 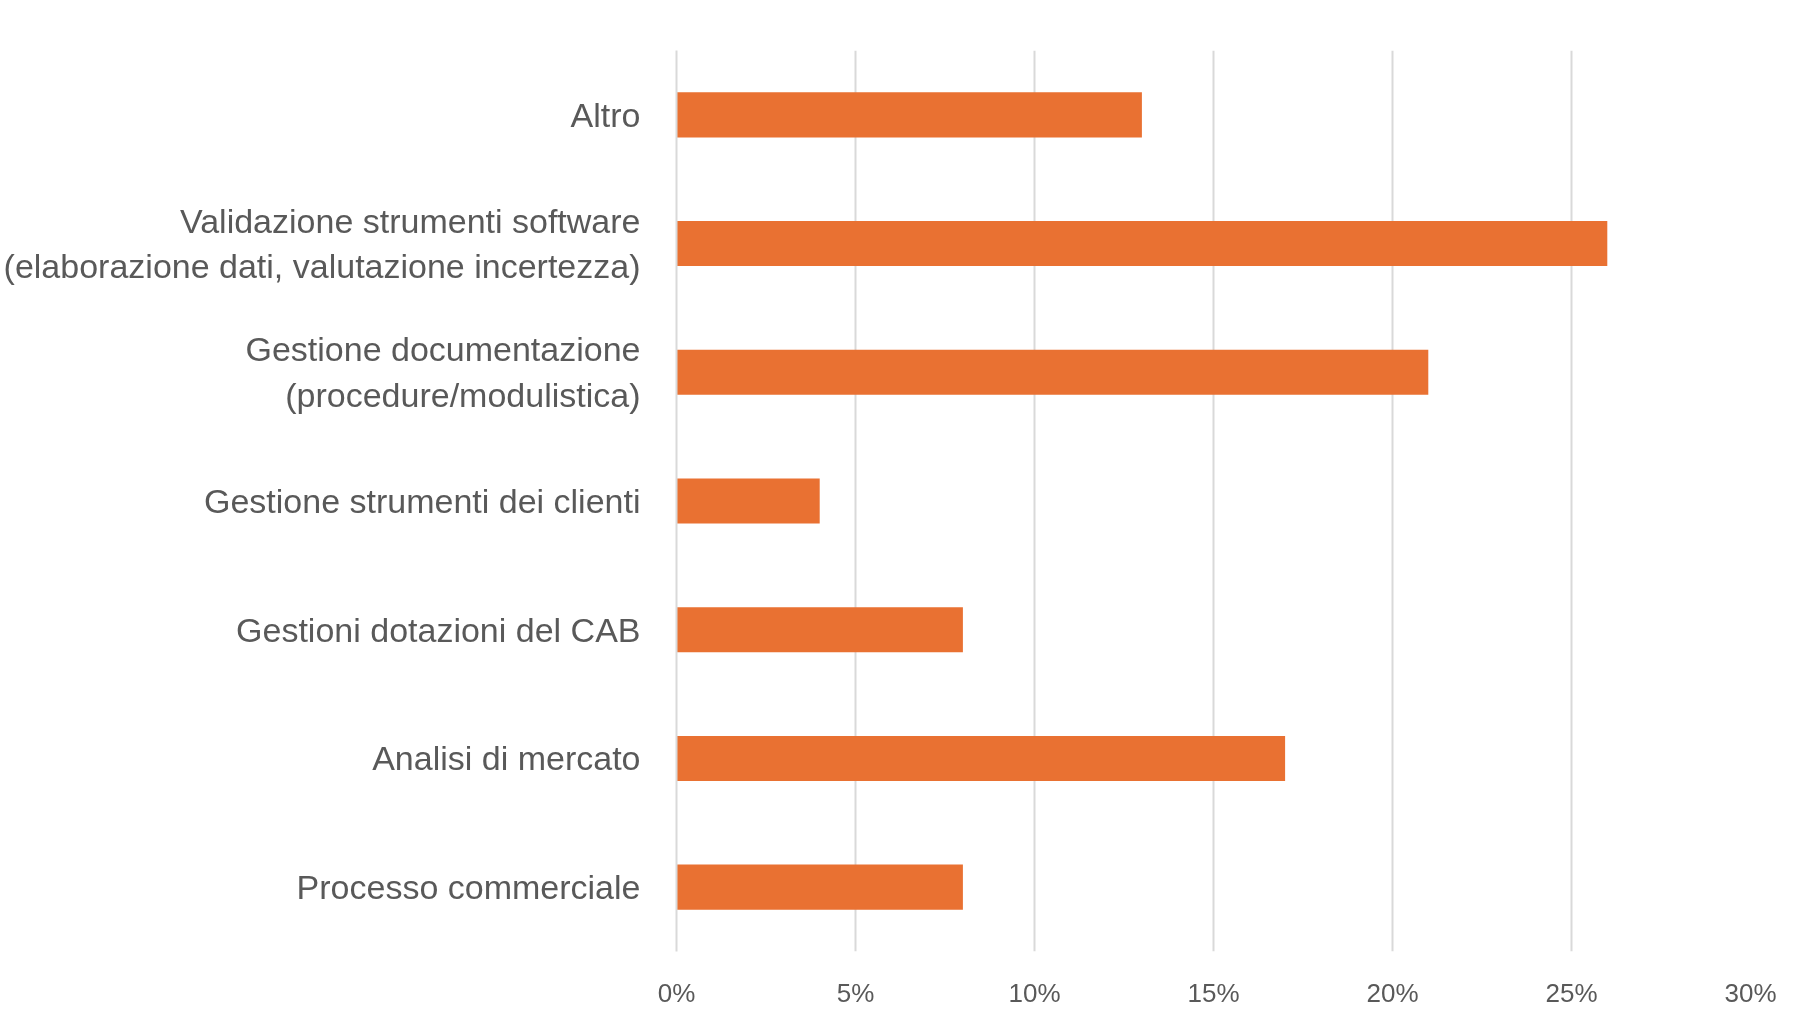 I want to click on x-tick-label: 30%, so click(x=1750, y=992).